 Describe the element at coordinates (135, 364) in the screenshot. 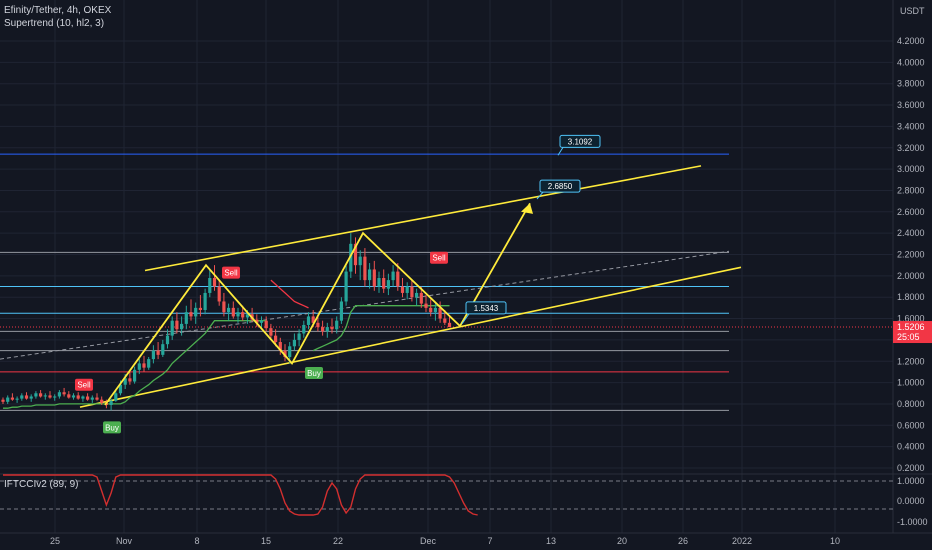

I see `supertrend-up` at that location.